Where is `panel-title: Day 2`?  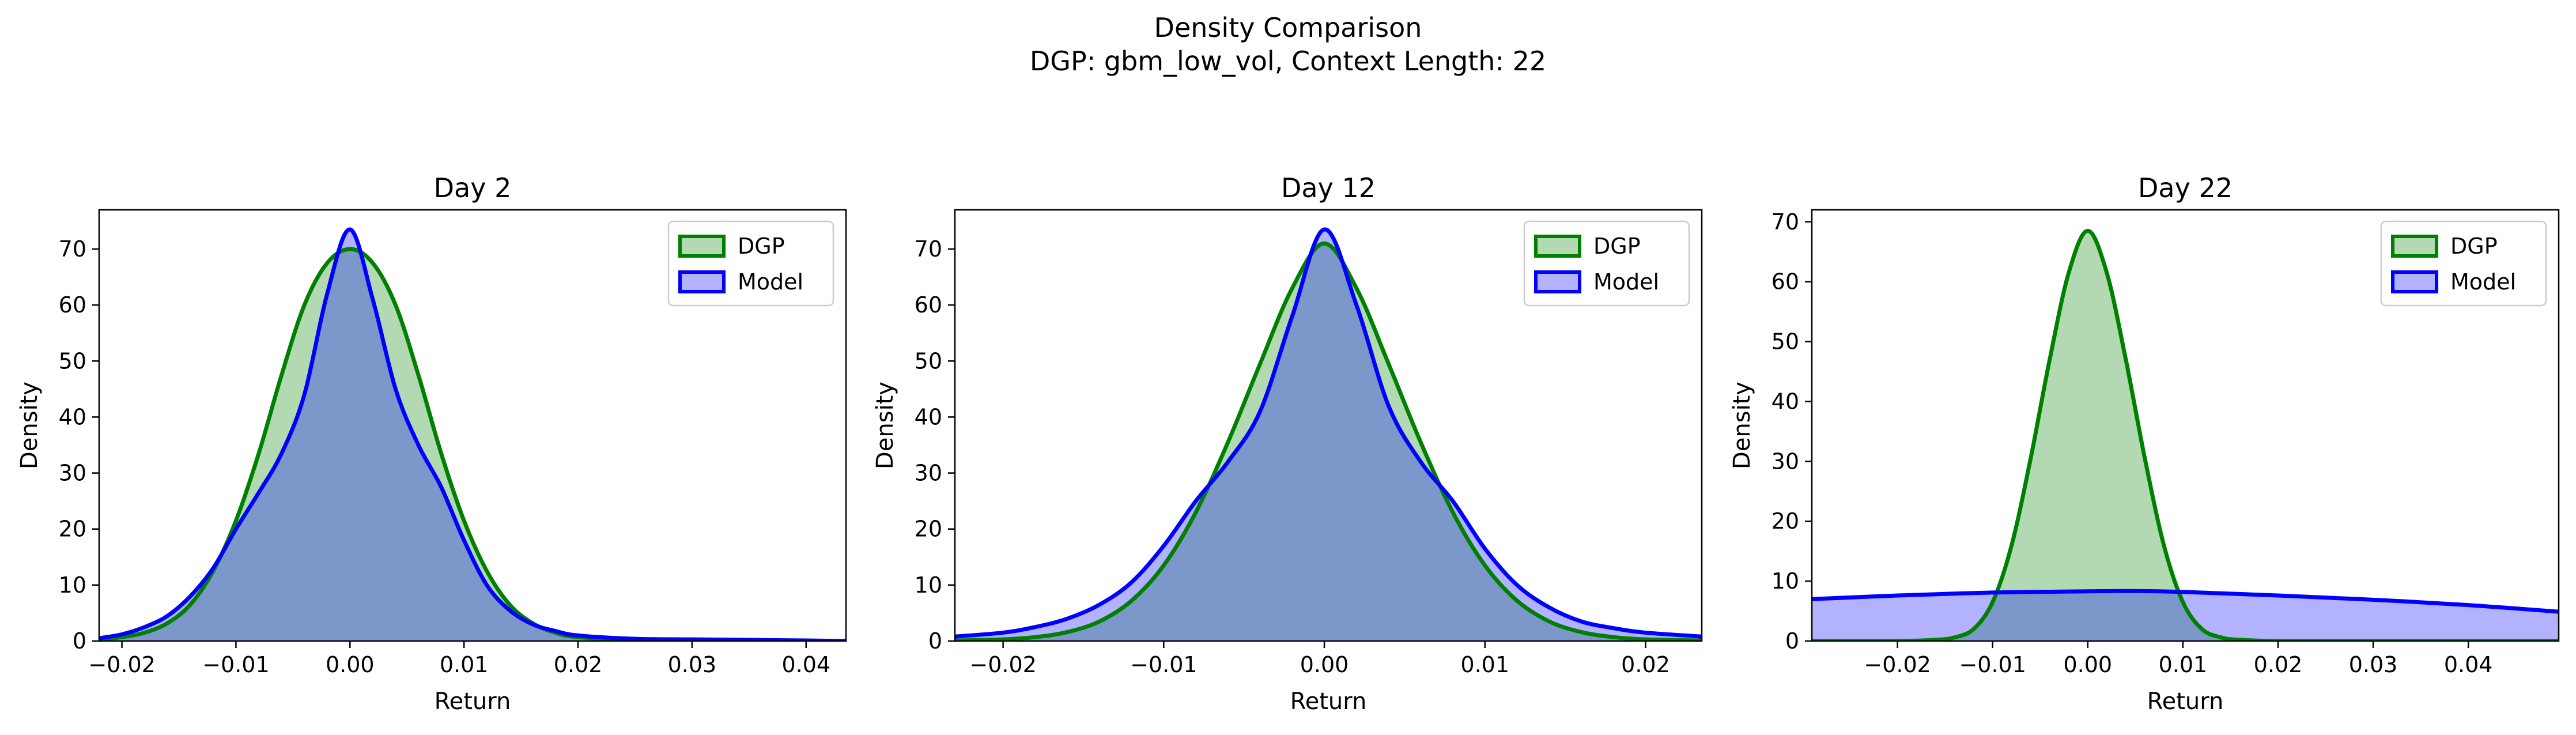 panel-title: Day 2 is located at coordinates (473, 187).